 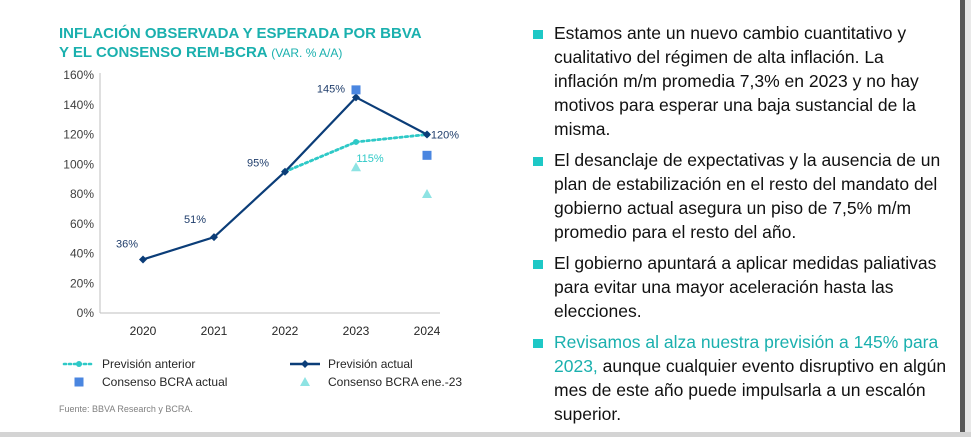 I want to click on data-label: 115%, so click(x=370, y=159).